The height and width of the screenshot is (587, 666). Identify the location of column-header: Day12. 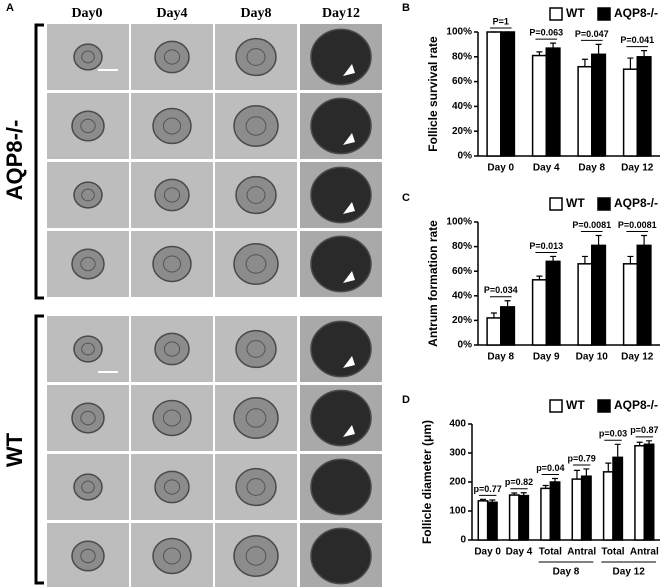
(341, 13).